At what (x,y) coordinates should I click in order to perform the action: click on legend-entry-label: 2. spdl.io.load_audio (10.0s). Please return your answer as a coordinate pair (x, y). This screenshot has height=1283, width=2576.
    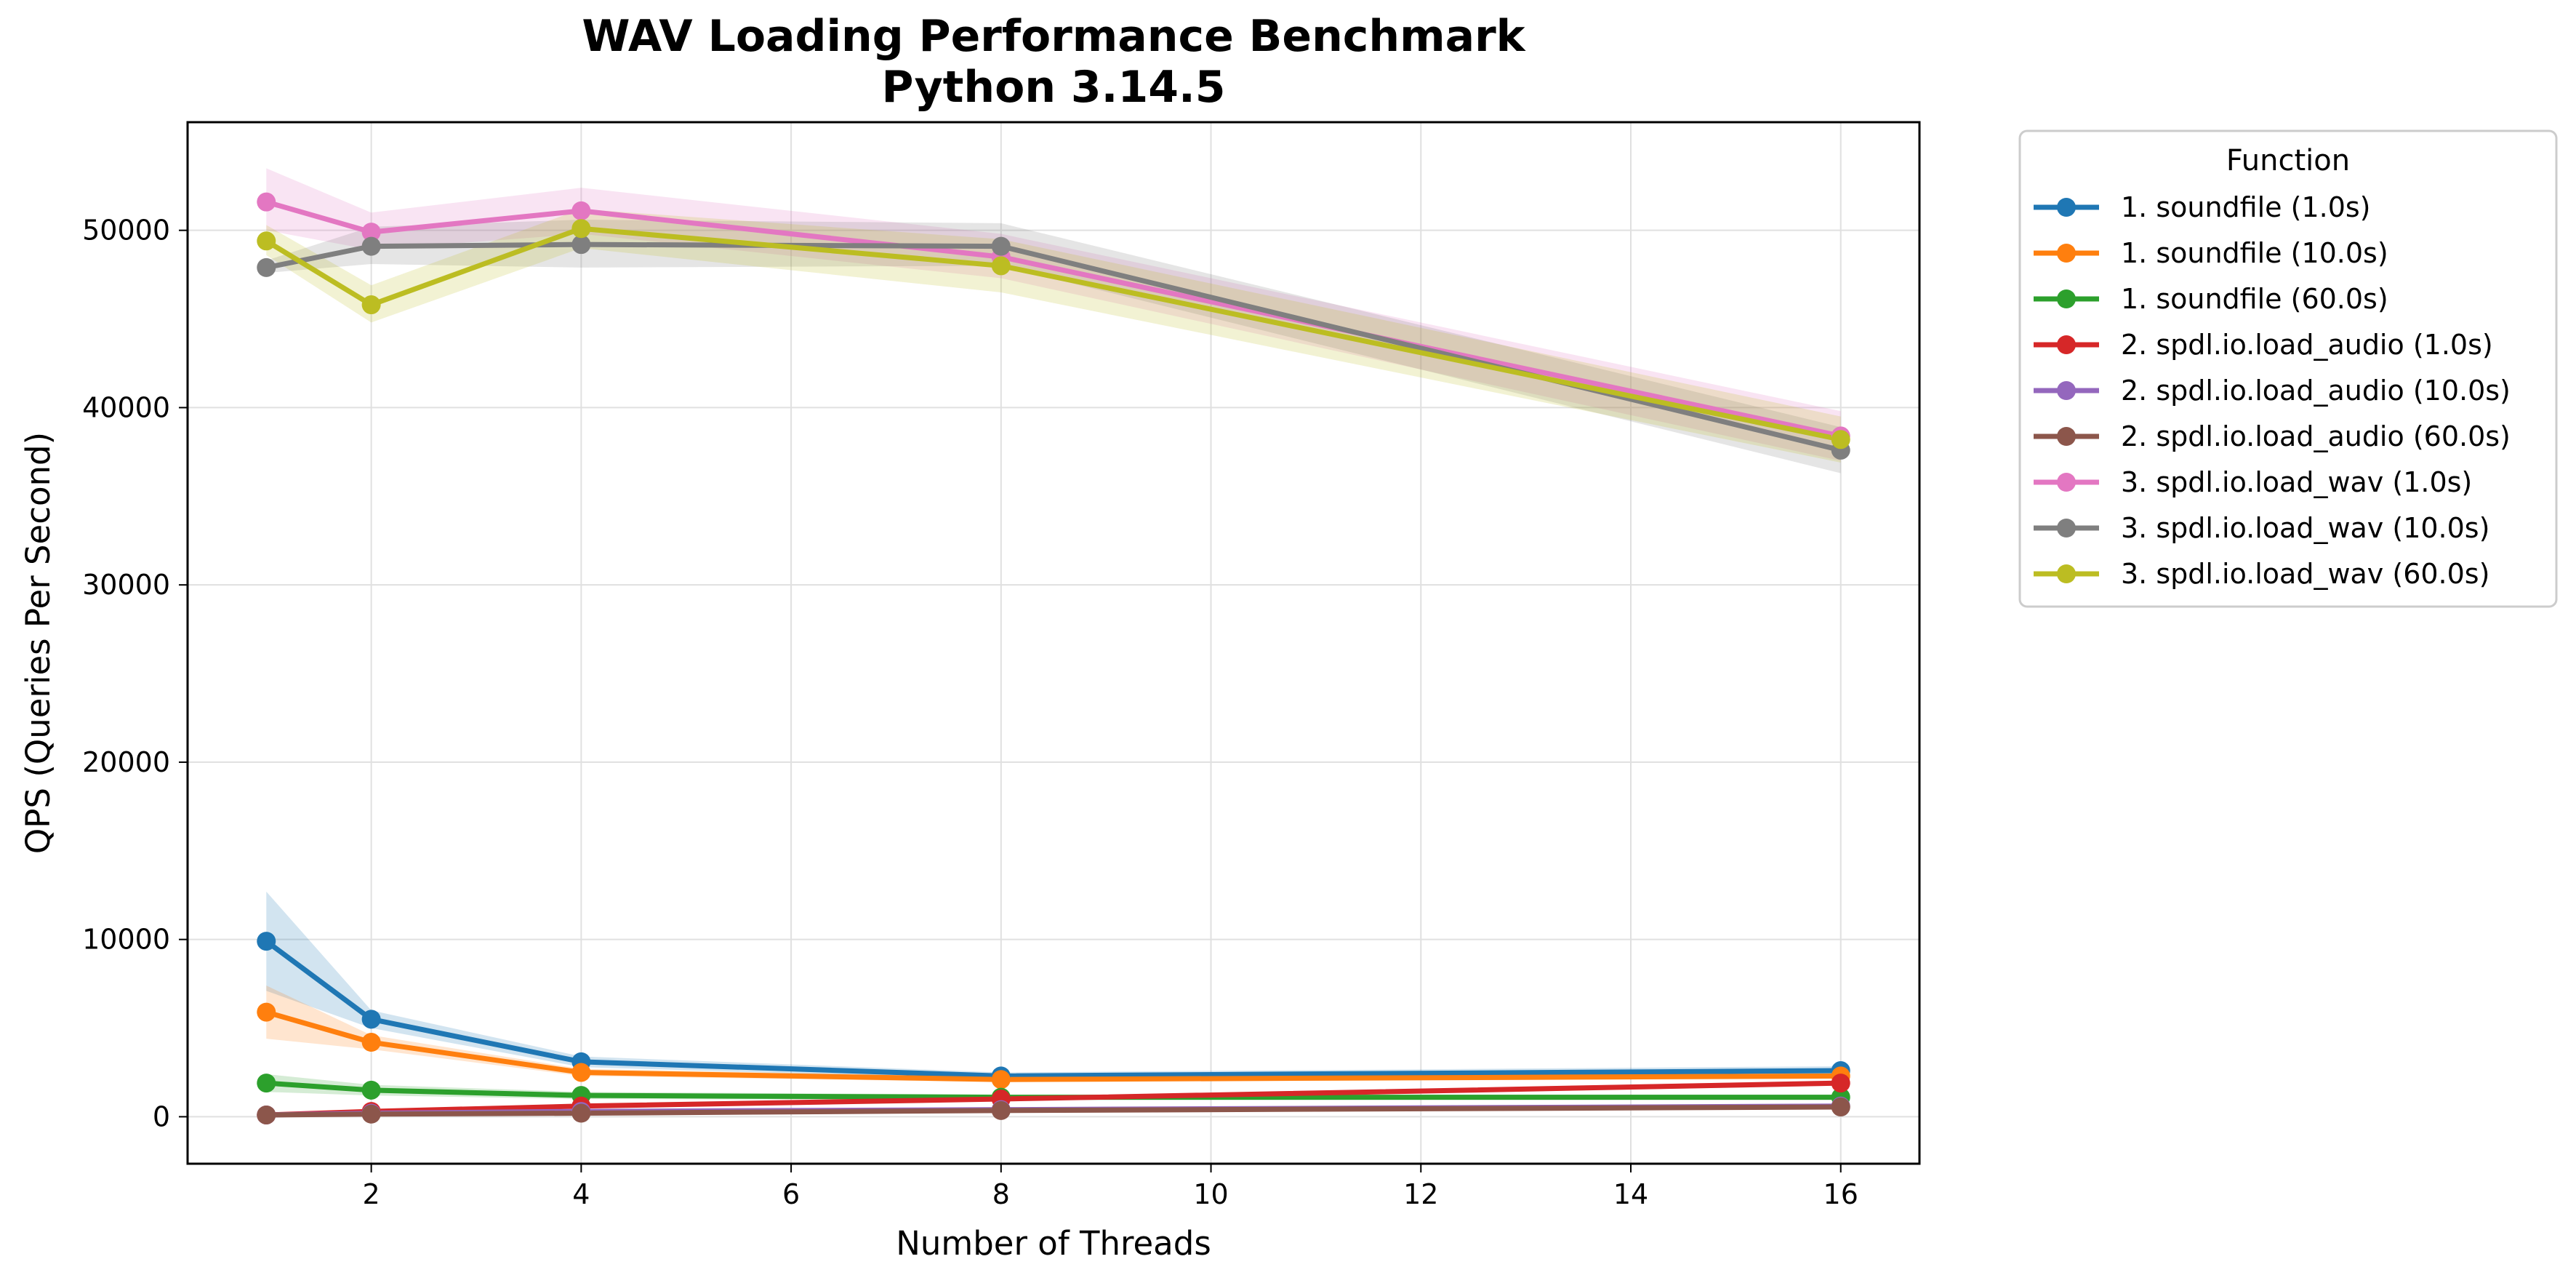
    Looking at the image, I should click on (2316, 391).